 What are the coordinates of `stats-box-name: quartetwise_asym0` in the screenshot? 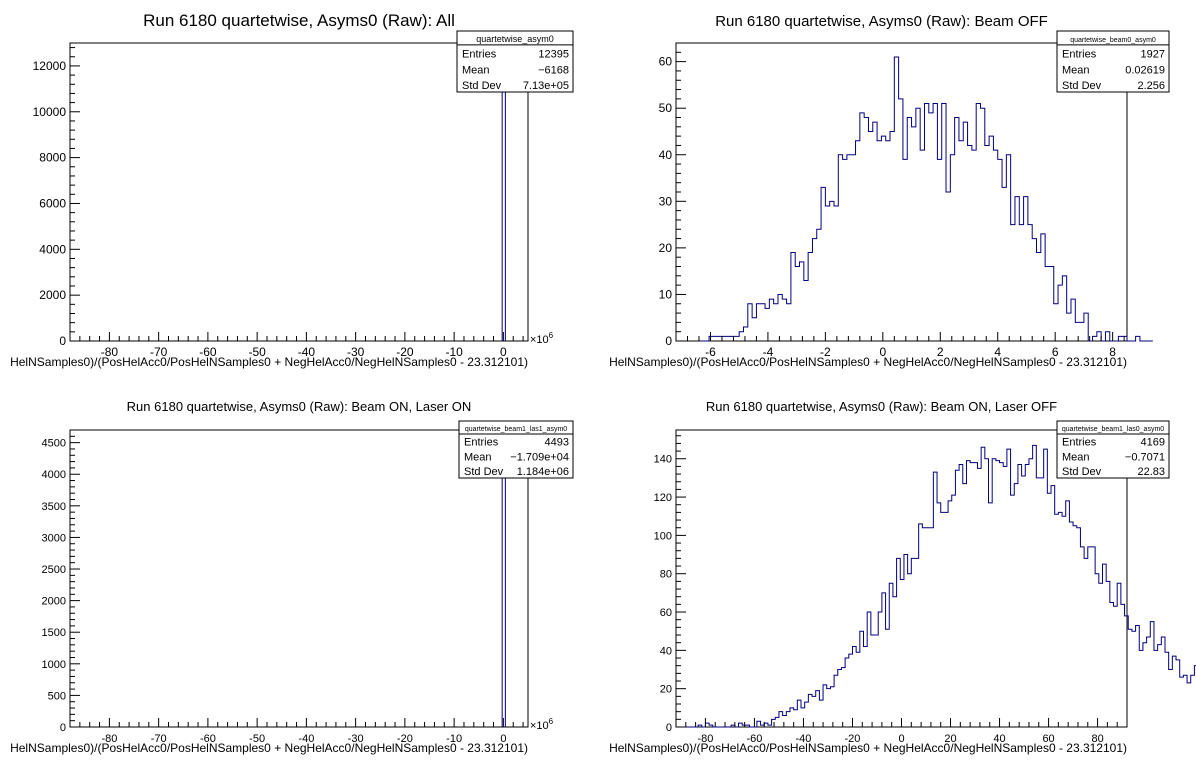 It's located at (515, 39).